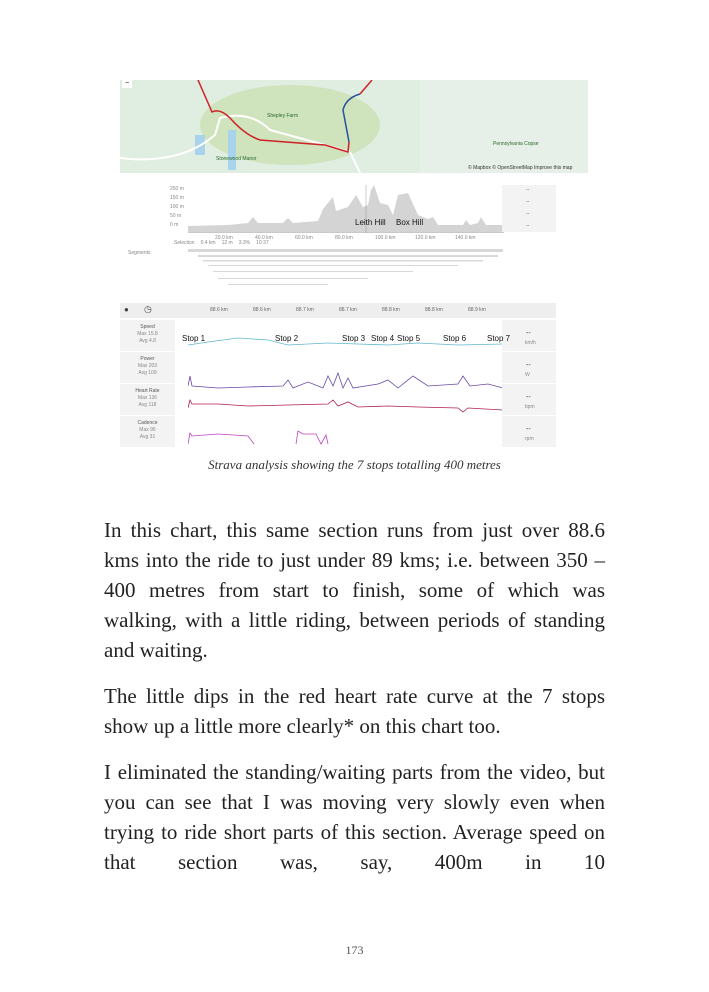 This screenshot has width=709, height=992. Describe the element at coordinates (370, 222) in the screenshot. I see `annotation-leith-hill: Leith Hill` at that location.